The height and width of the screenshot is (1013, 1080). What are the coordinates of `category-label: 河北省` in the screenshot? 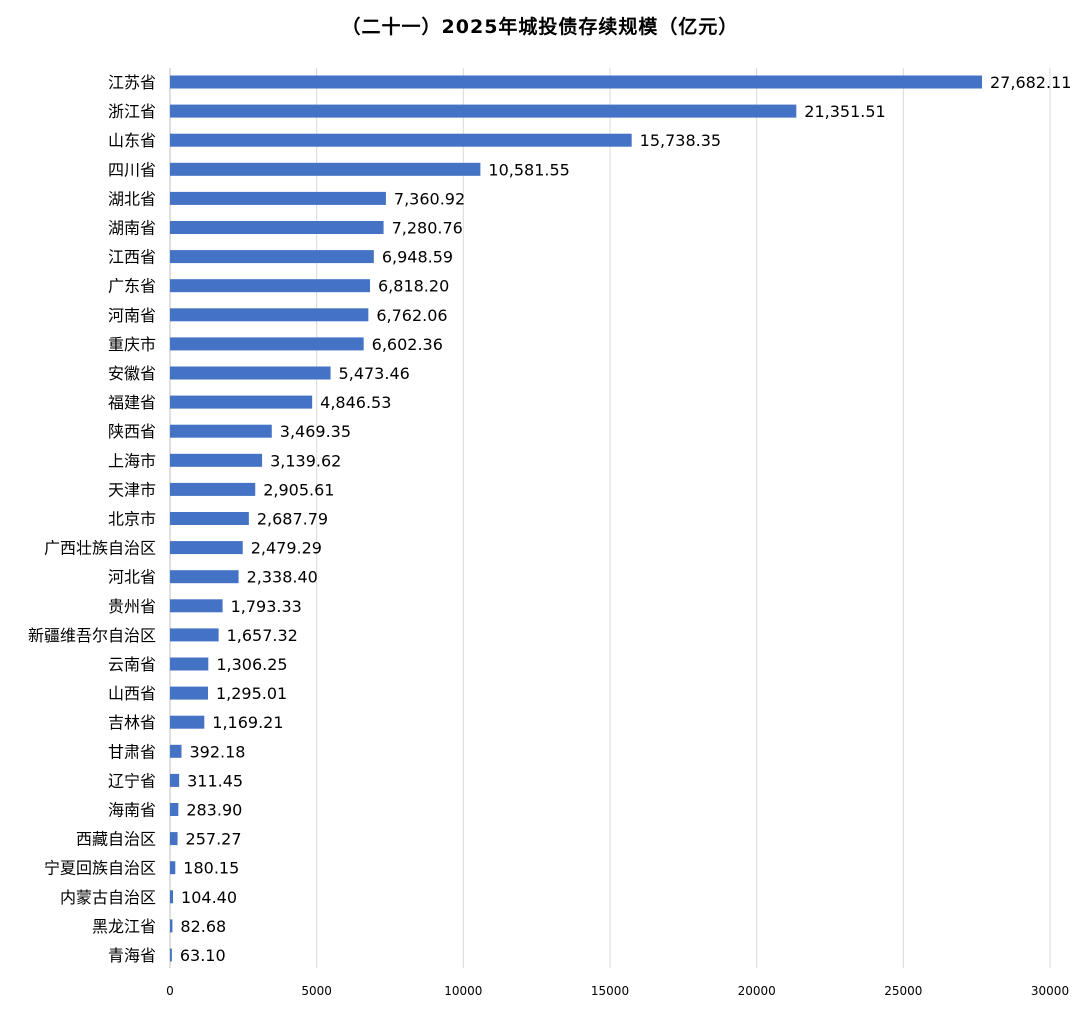 It's located at (132, 577).